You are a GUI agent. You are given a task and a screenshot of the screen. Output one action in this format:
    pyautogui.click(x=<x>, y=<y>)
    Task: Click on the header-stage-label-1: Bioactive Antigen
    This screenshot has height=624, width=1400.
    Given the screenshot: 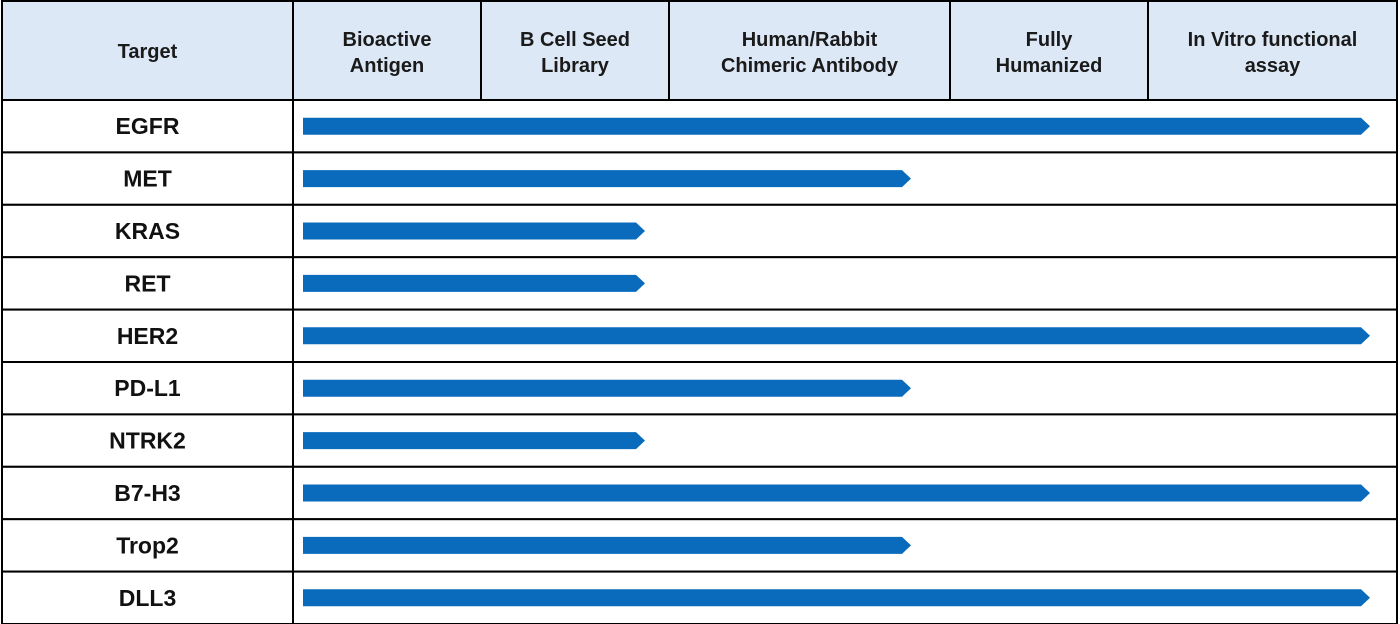 What is the action you would take?
    pyautogui.click(x=387, y=53)
    